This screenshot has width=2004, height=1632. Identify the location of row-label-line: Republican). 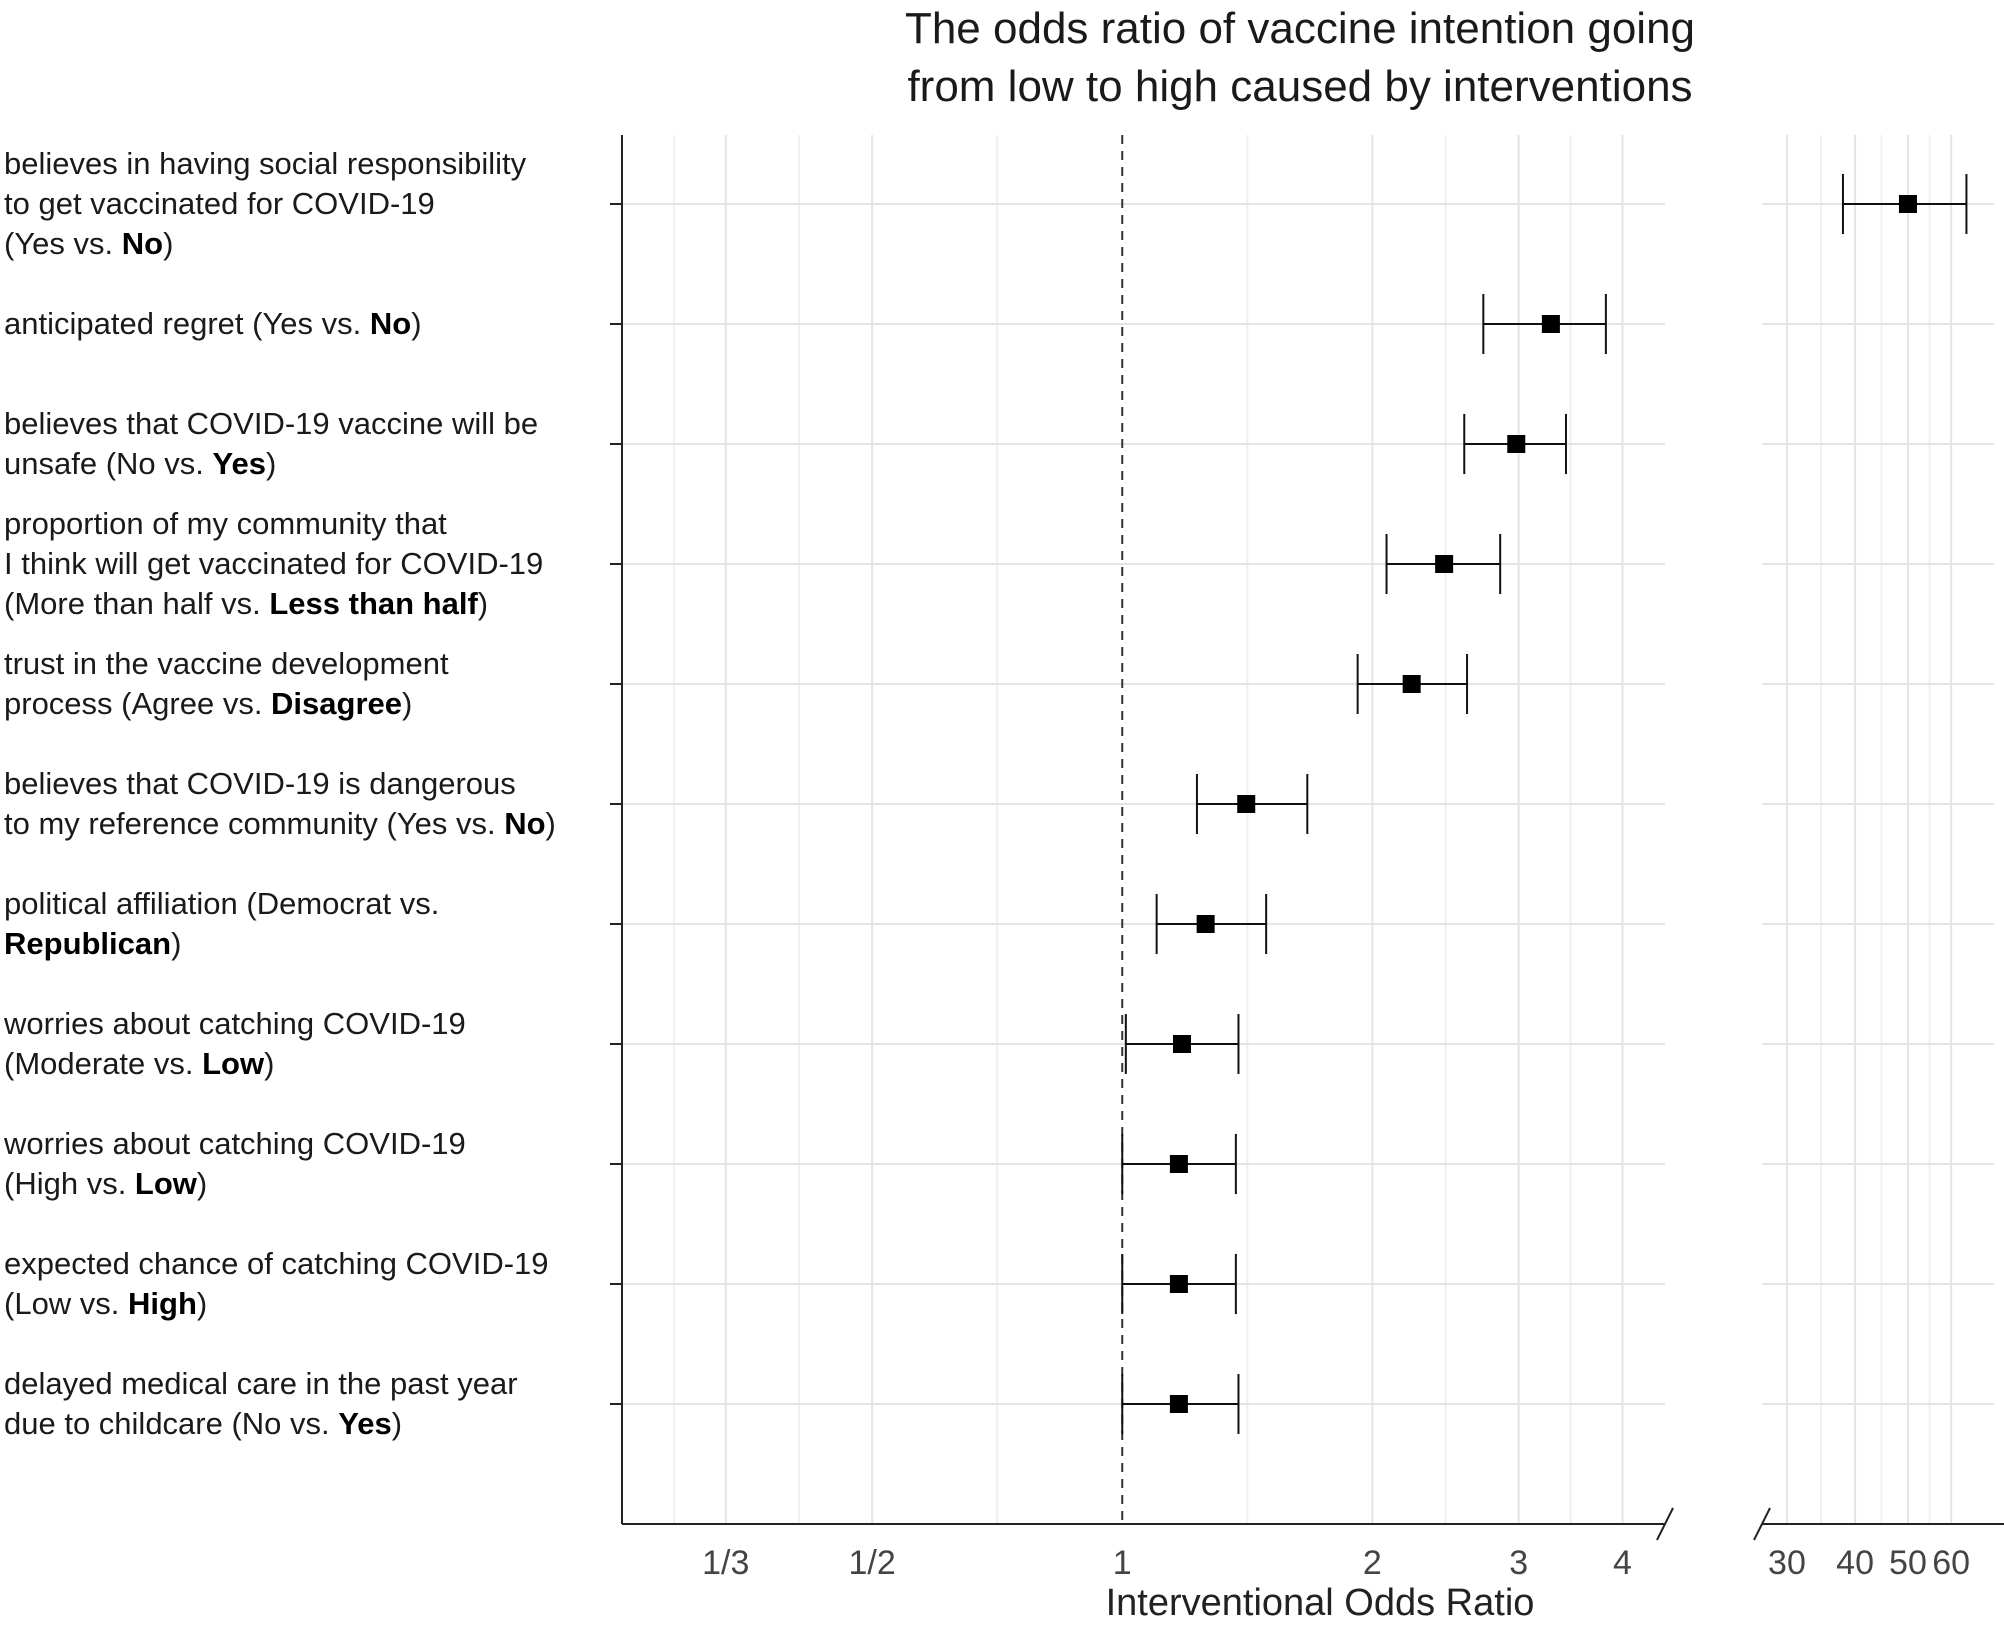
(93, 943).